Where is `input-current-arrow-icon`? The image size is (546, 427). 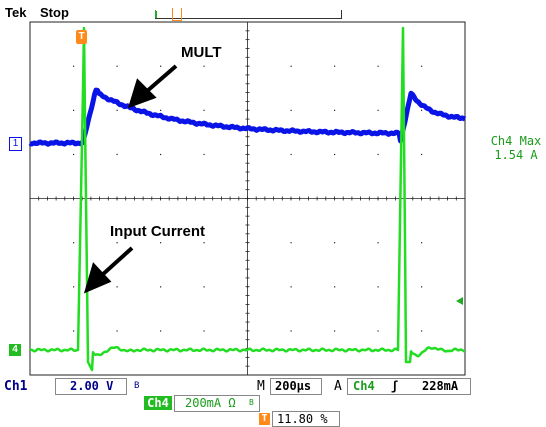 input-current-arrow-icon is located at coordinates (108, 270).